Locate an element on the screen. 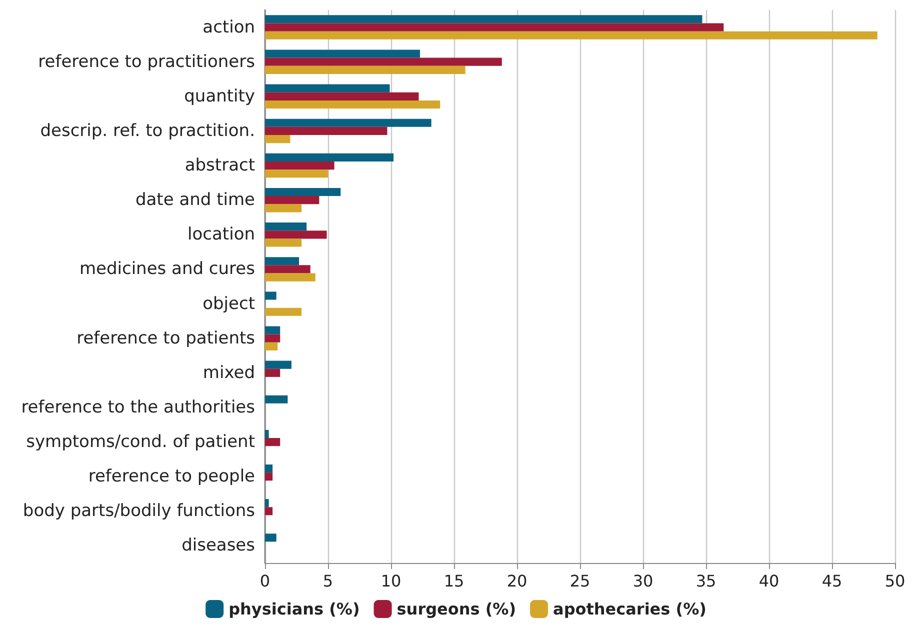 This screenshot has height=631, width=912. y-tick-label: quantity is located at coordinates (219, 96).